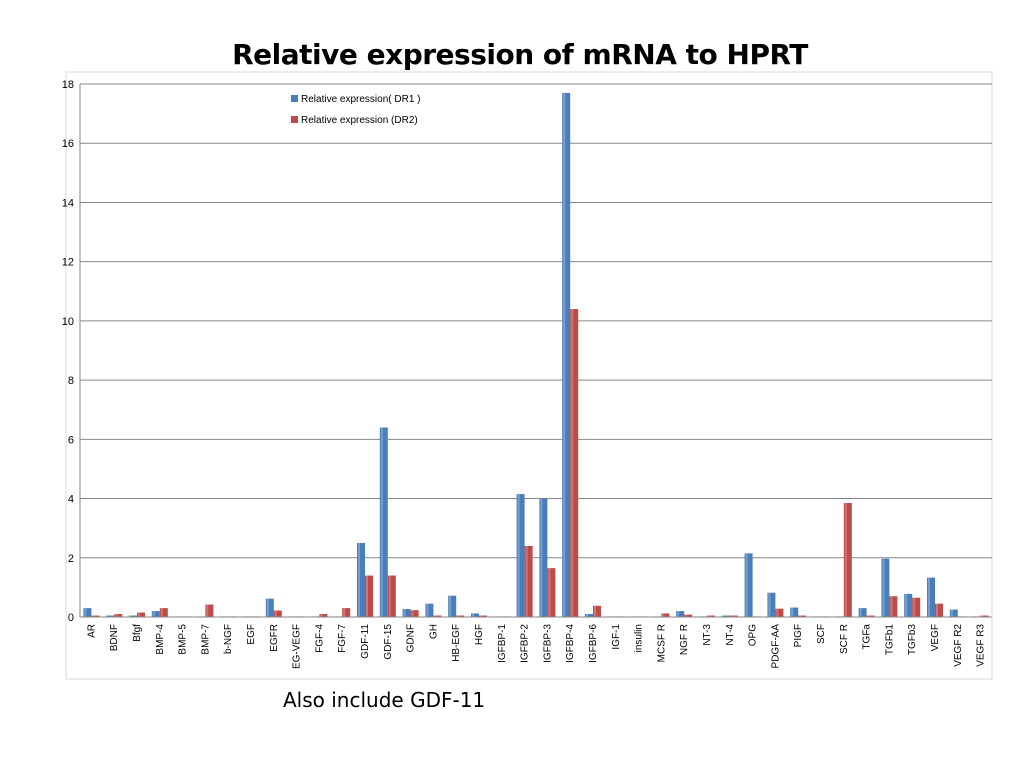 The height and width of the screenshot is (768, 1024). Describe the element at coordinates (935, 637) in the screenshot. I see `x-category-label: VEGF` at that location.